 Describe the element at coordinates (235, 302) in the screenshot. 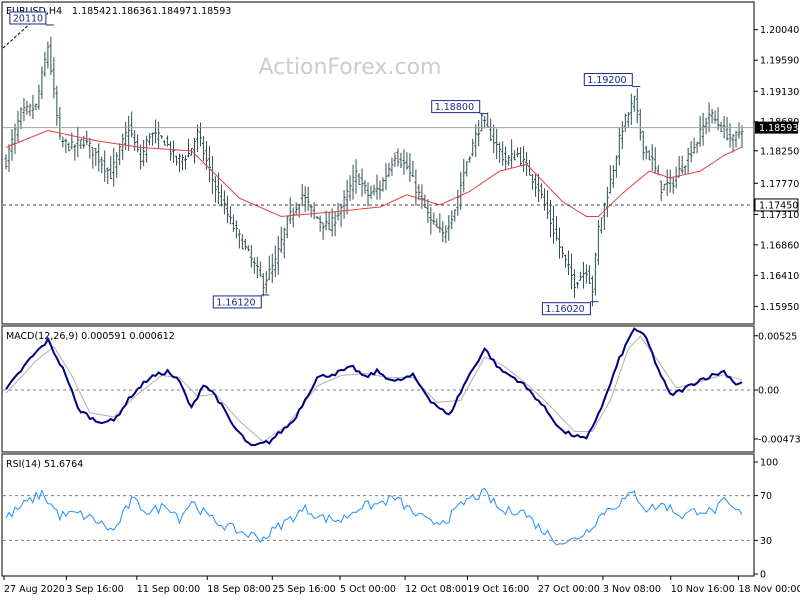

I see `annotation-label: 1.16120` at that location.